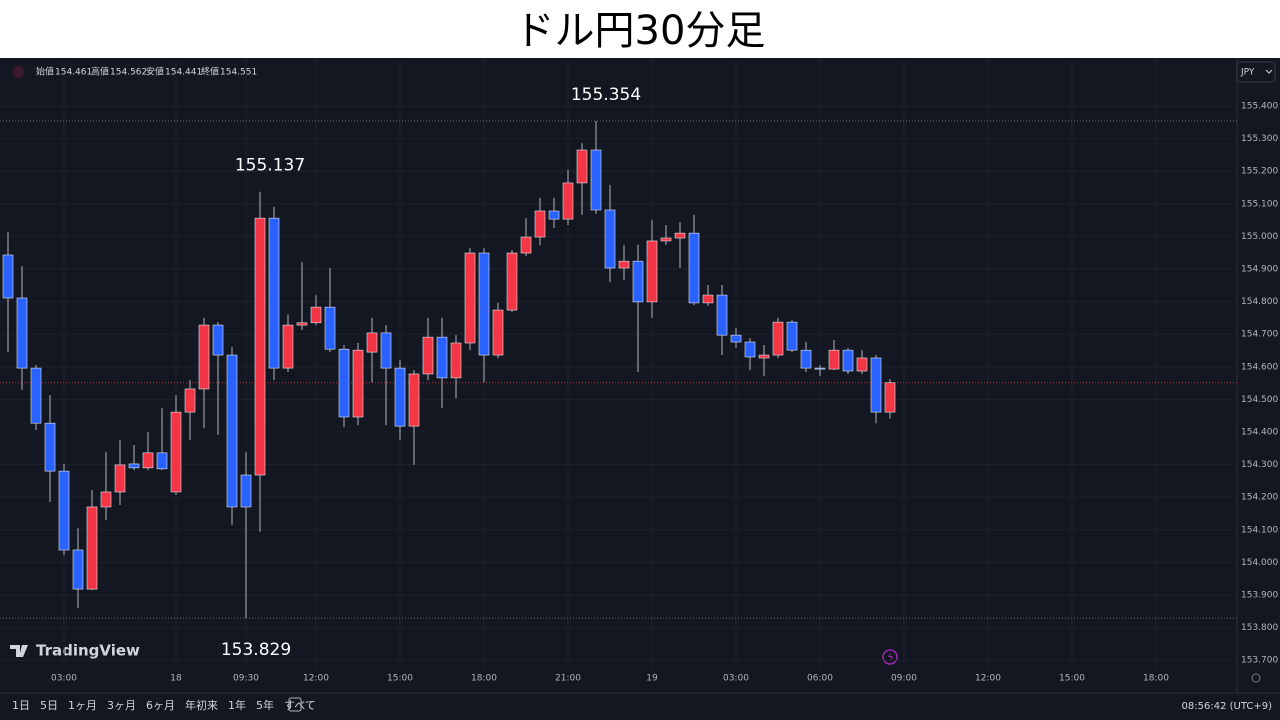 The width and height of the screenshot is (1280, 720). Describe the element at coordinates (49, 705) in the screenshot. I see `range-button: 5日` at that location.